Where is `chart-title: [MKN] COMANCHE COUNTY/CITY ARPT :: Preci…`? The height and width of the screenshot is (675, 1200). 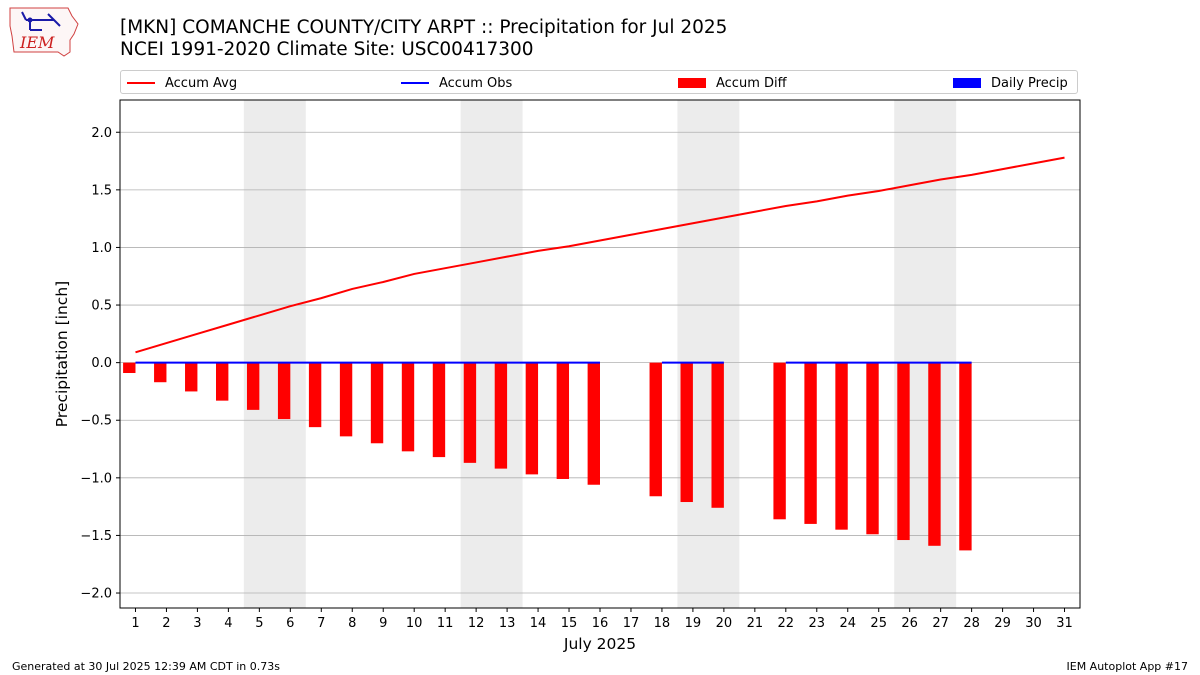
chart-title: [MKN] COMANCHE COUNTY/CITY ARPT :: Preci… is located at coordinates (424, 27).